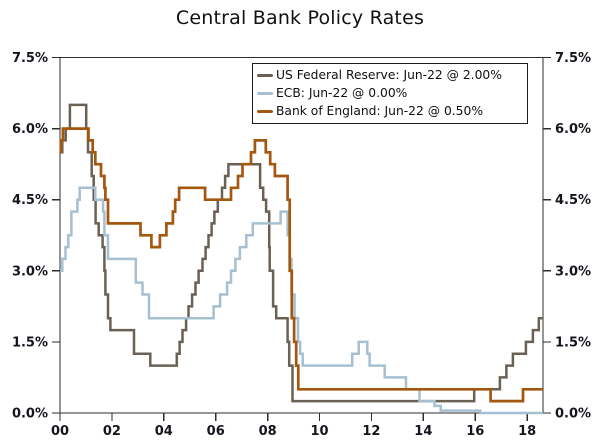 The image size is (600, 445). What do you see at coordinates (573, 129) in the screenshot?
I see `y-axis-label-right: 6.0%` at bounding box center [573, 129].